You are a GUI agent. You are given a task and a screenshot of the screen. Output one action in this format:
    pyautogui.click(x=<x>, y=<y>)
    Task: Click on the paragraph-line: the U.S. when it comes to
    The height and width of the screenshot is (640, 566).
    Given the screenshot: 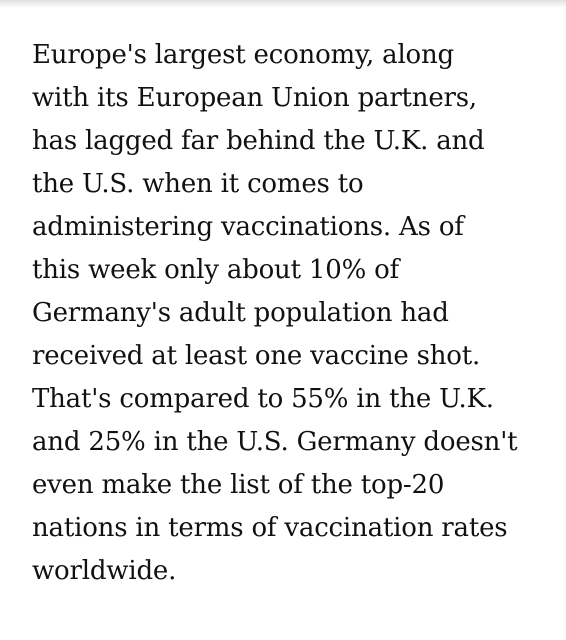 What is the action you would take?
    pyautogui.click(x=198, y=184)
    